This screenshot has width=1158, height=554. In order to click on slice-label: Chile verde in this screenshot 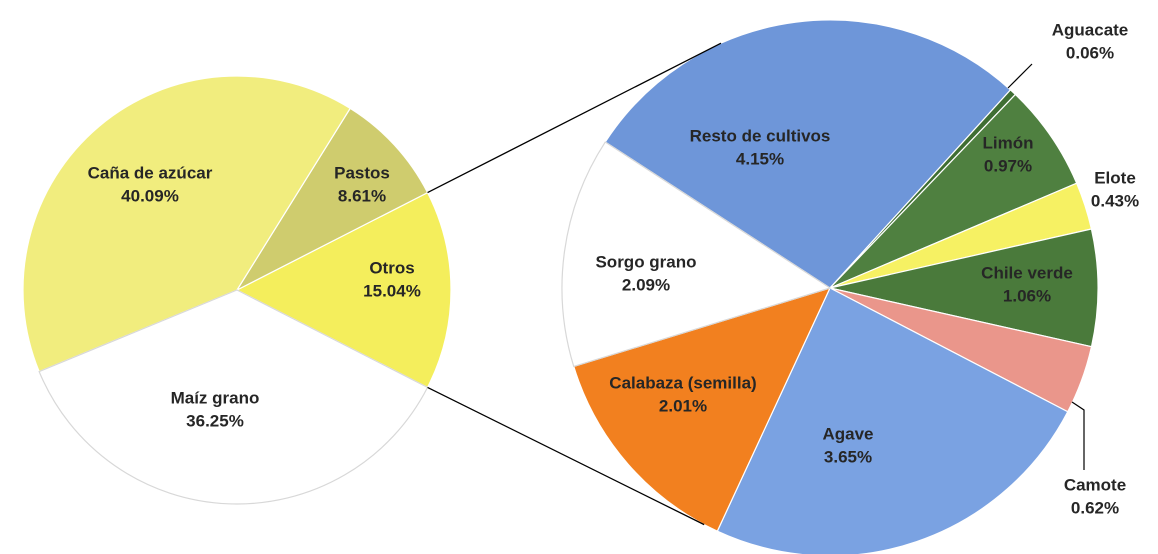, I will do `click(1027, 272)`.